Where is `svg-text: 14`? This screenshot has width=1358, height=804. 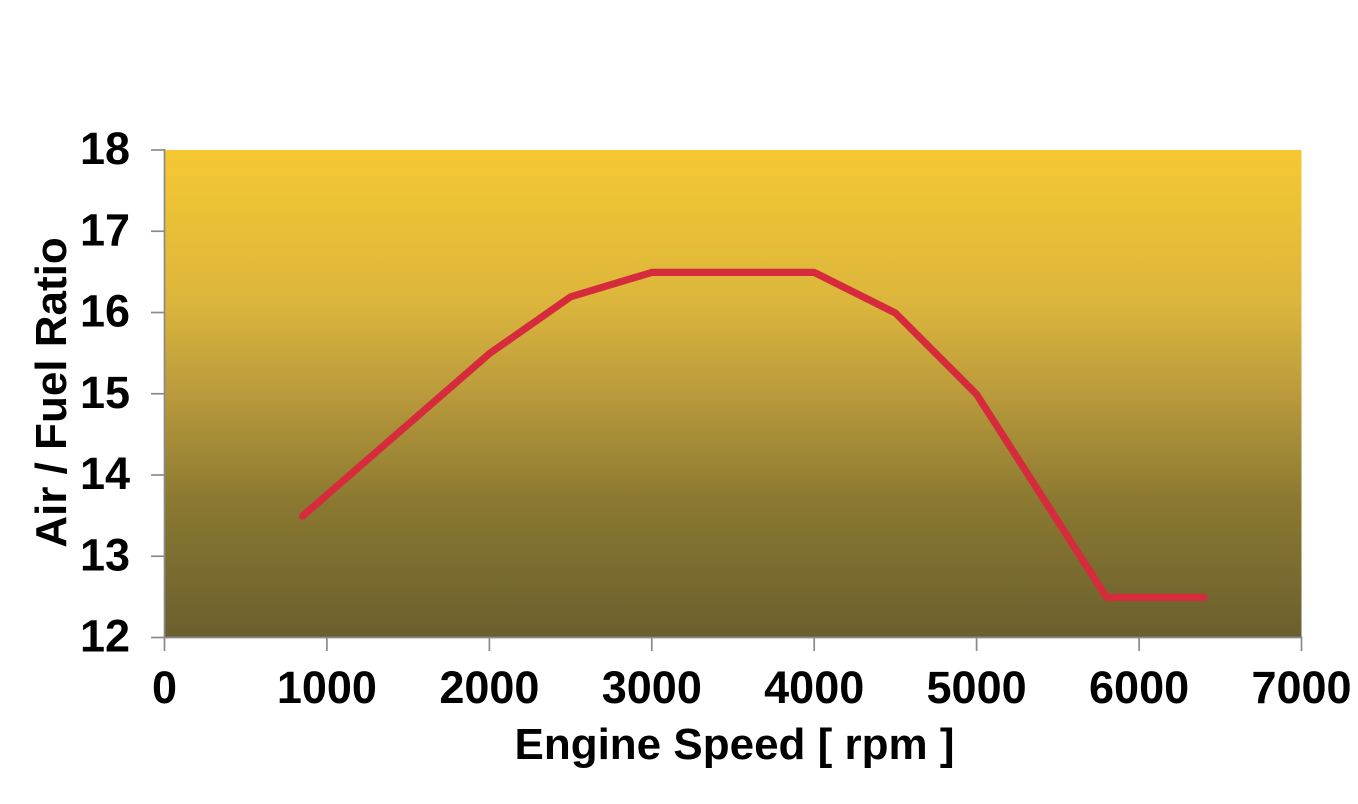
svg-text: 14 is located at coordinates (105, 473).